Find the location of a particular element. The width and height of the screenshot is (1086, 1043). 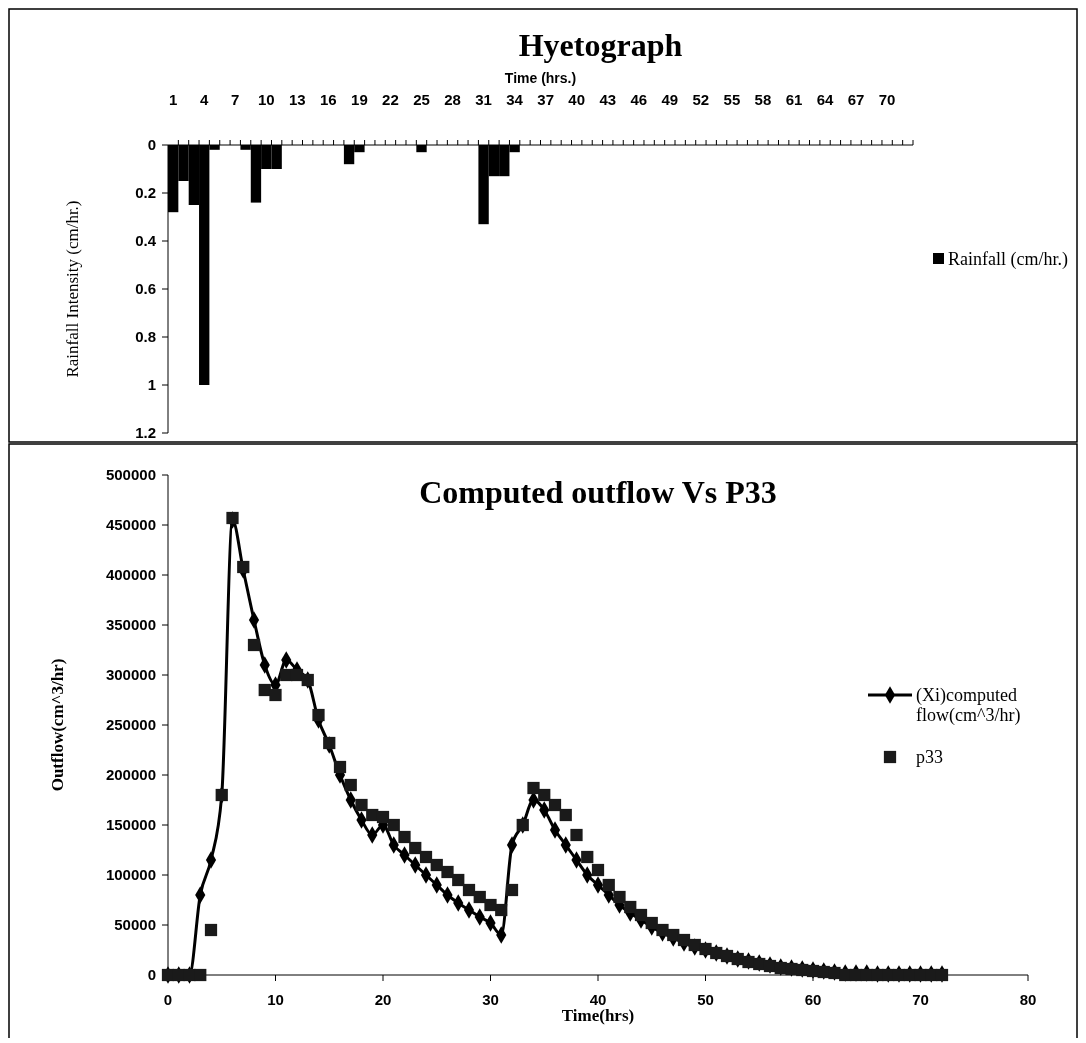

x-tick-label: 4 is located at coordinates (205, 99).